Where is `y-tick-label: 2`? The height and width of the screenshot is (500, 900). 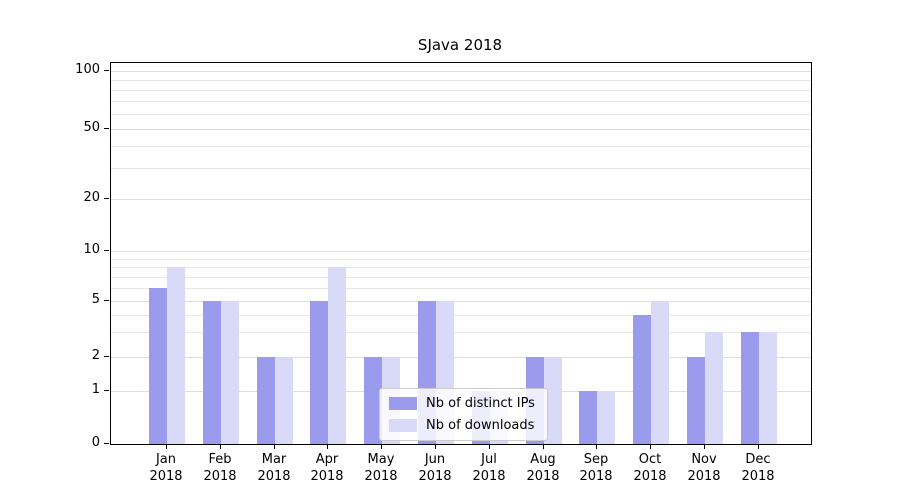
y-tick-label: 2 is located at coordinates (95, 355).